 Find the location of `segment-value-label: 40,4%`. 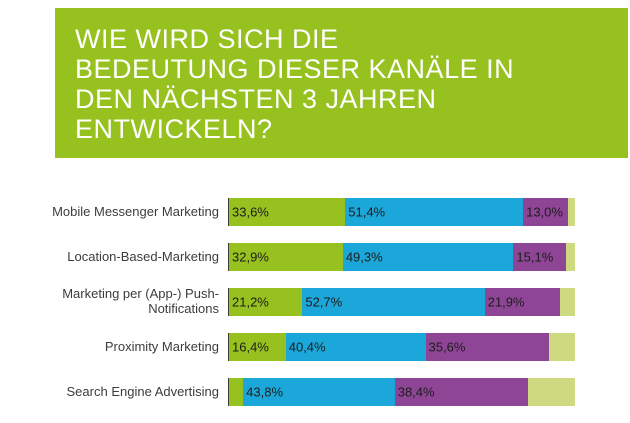

segment-value-label: 40,4% is located at coordinates (307, 347).